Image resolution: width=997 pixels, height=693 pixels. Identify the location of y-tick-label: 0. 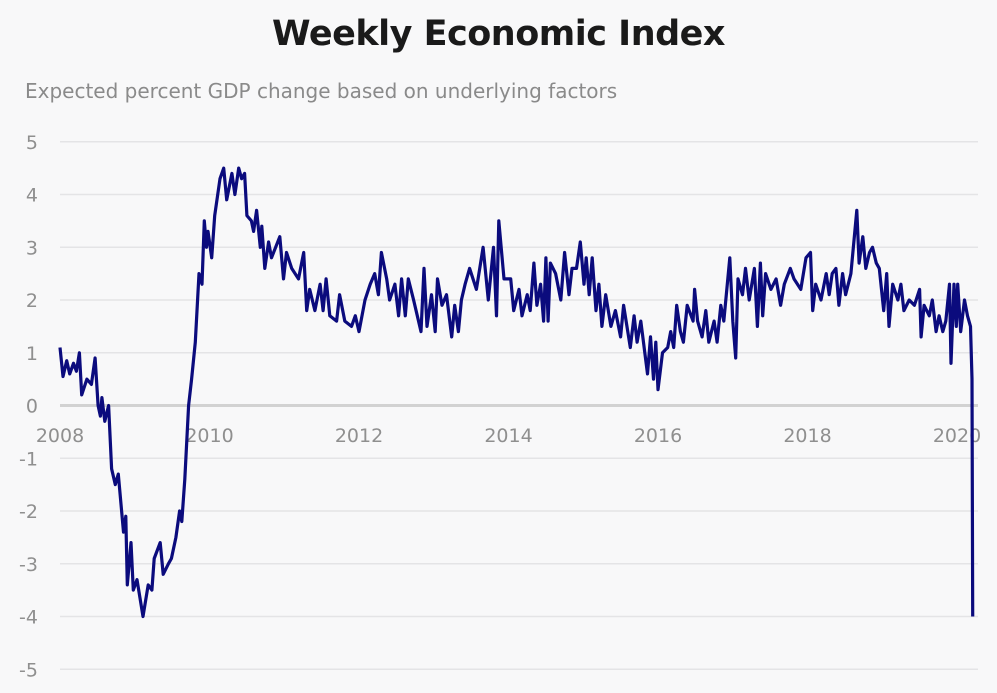
(32, 407).